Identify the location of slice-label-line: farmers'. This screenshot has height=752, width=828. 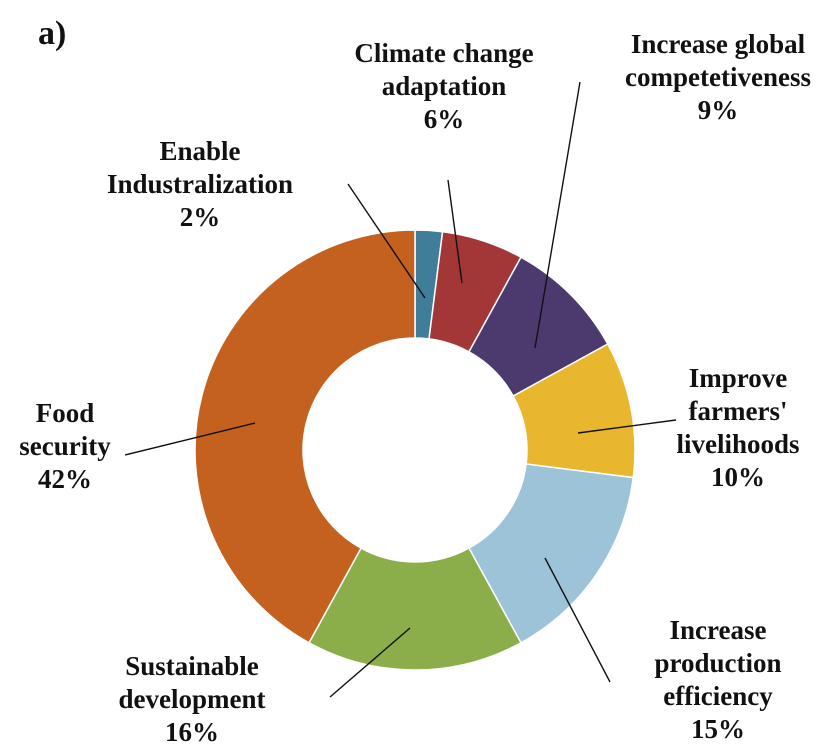
(738, 411).